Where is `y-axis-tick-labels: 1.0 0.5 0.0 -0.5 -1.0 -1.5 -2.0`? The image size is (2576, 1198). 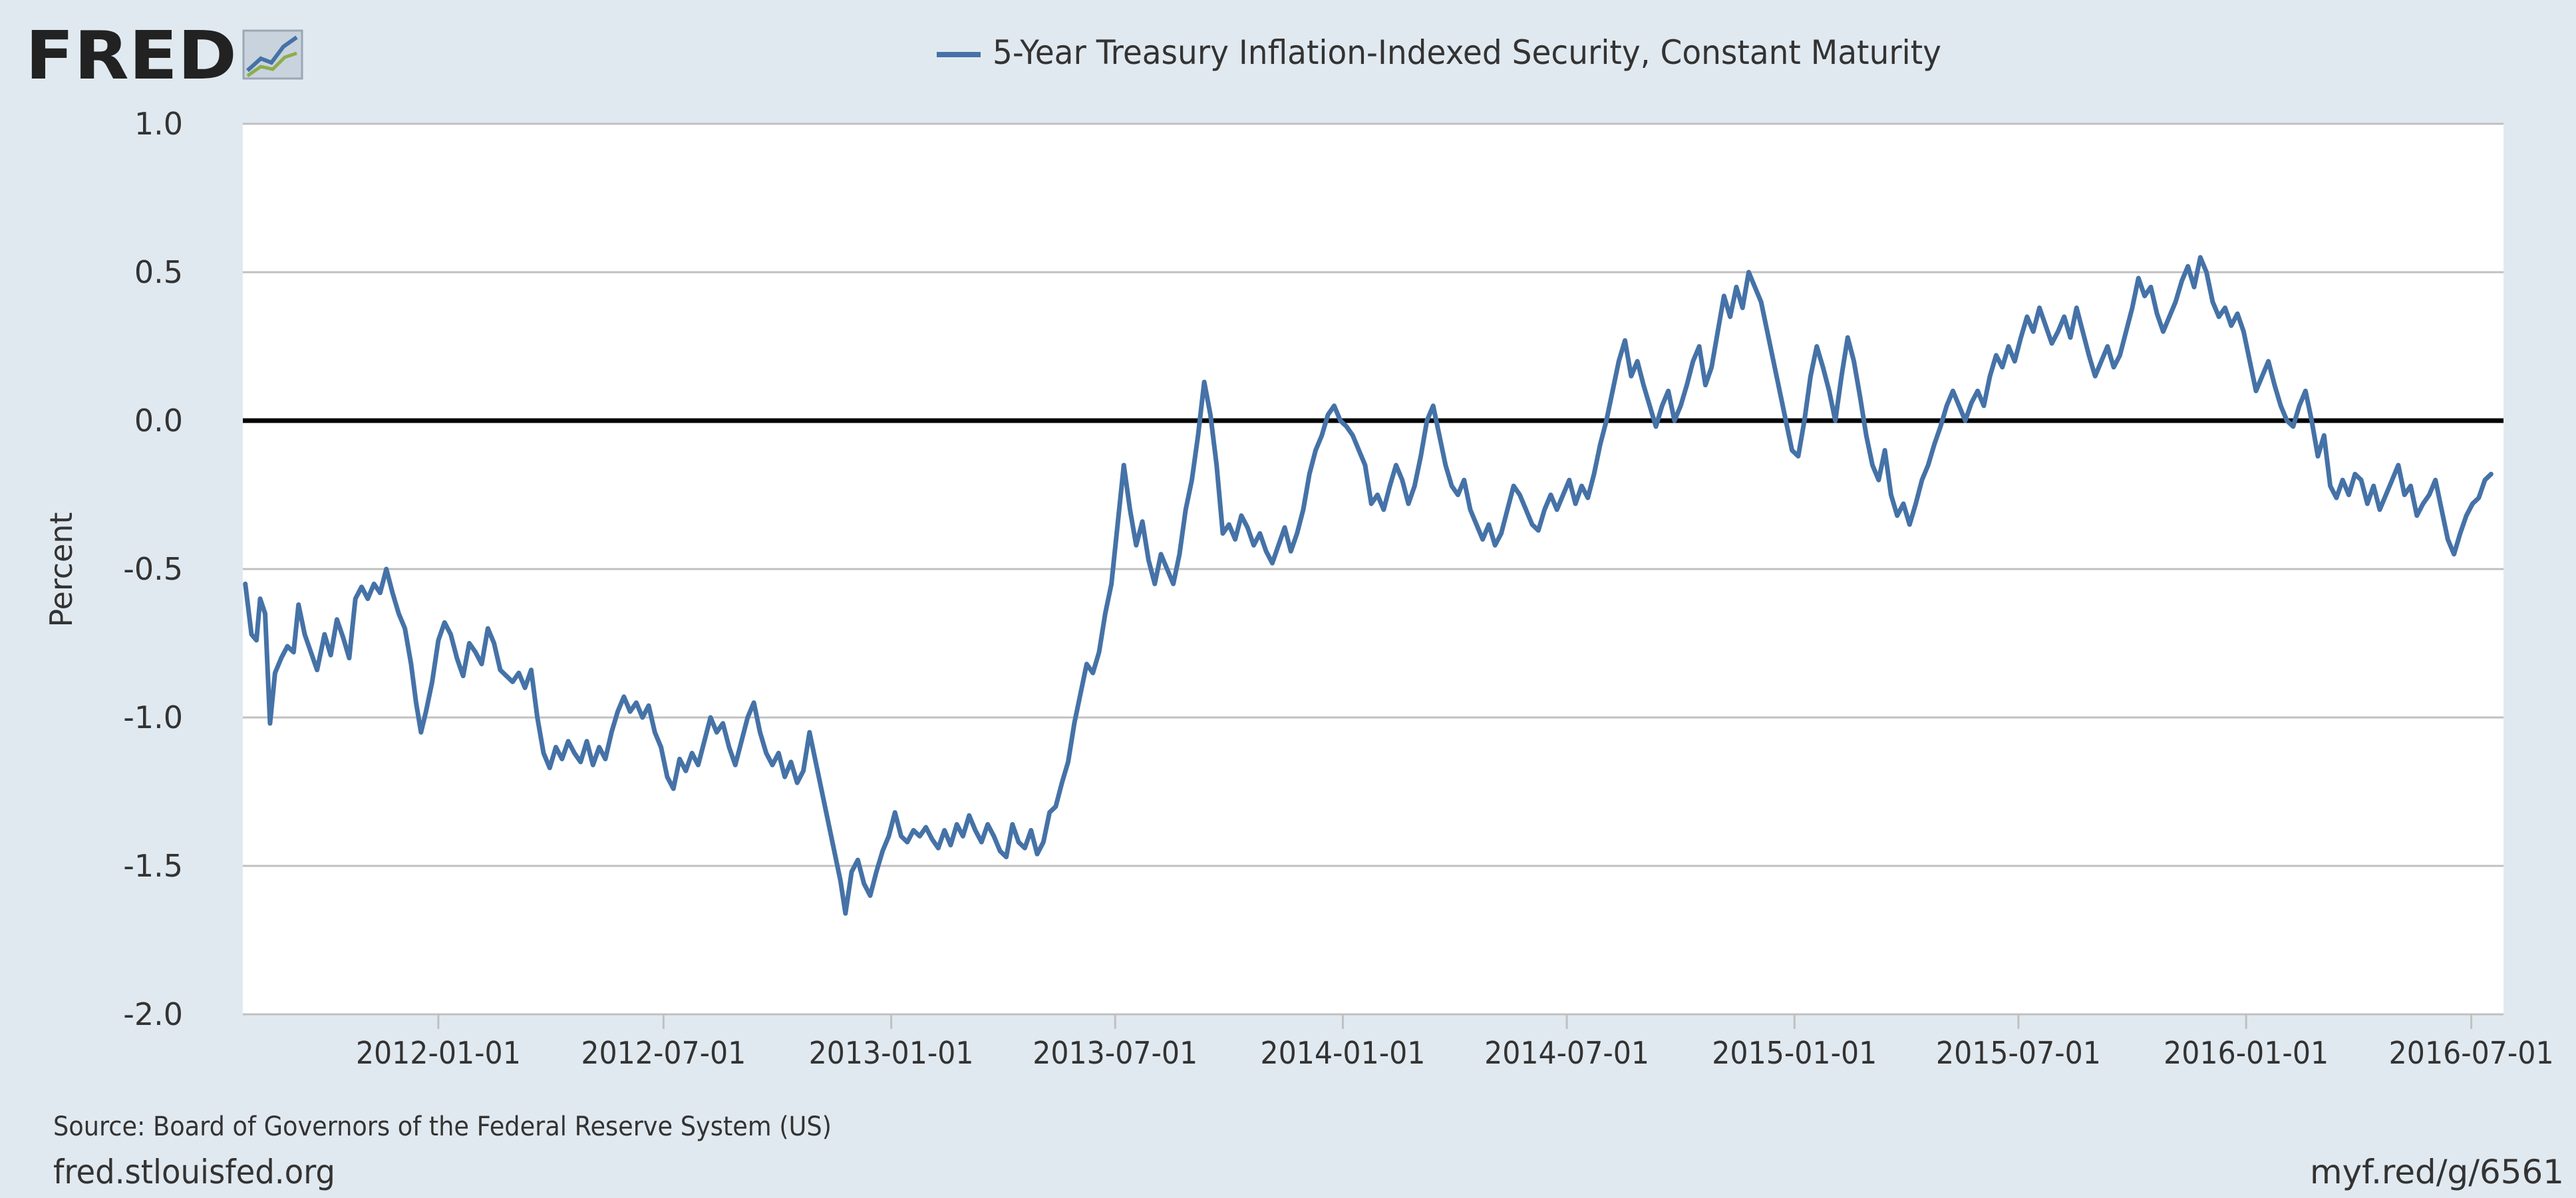 y-axis-tick-labels: 1.0 0.5 0.0 -0.5 -1.0 -1.5 -2.0 is located at coordinates (153, 569).